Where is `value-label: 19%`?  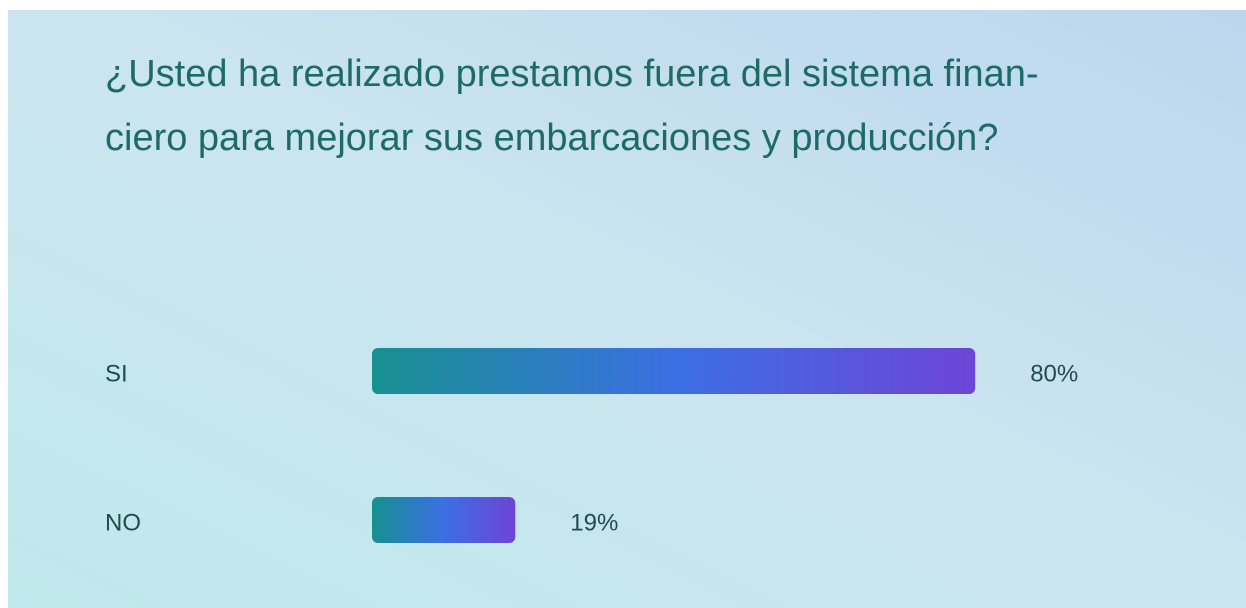
value-label: 19% is located at coordinates (594, 522).